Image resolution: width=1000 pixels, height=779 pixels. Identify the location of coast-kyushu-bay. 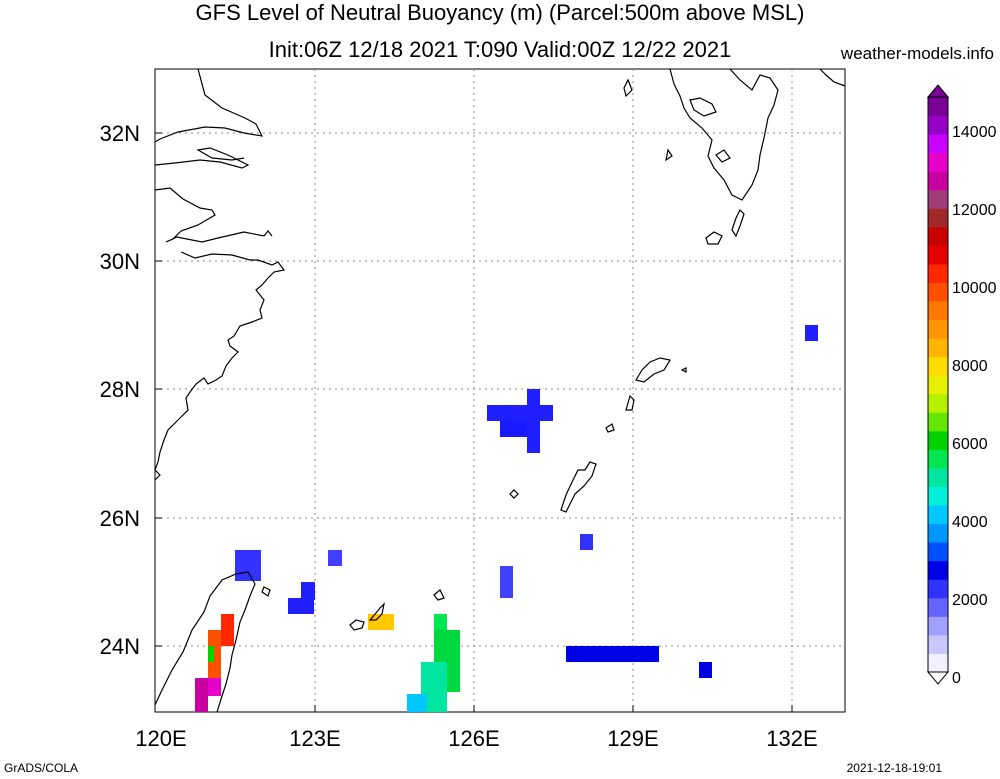
(723, 156).